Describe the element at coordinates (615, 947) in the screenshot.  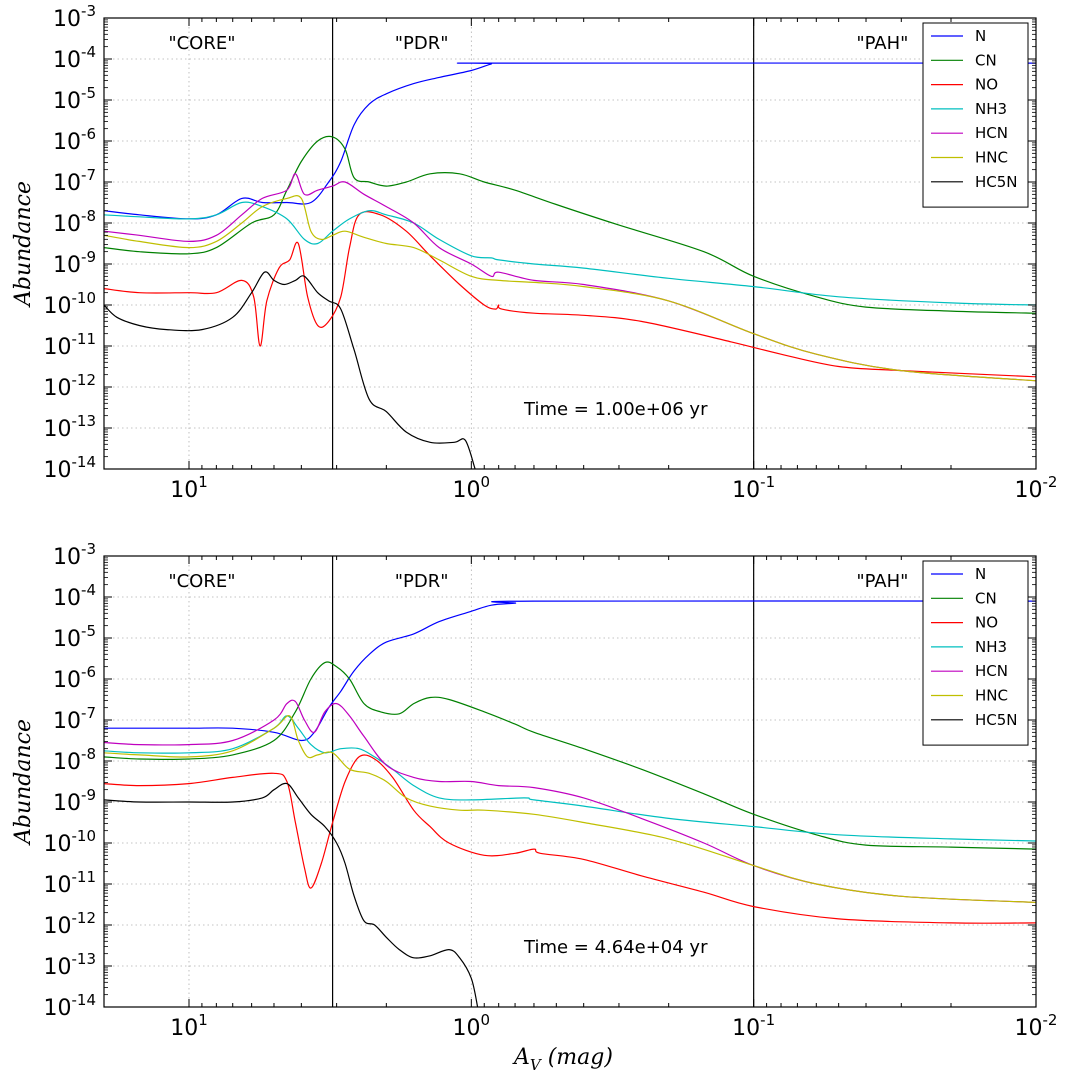
I see `time-annotation: Time = 4.64e+04 yr` at that location.